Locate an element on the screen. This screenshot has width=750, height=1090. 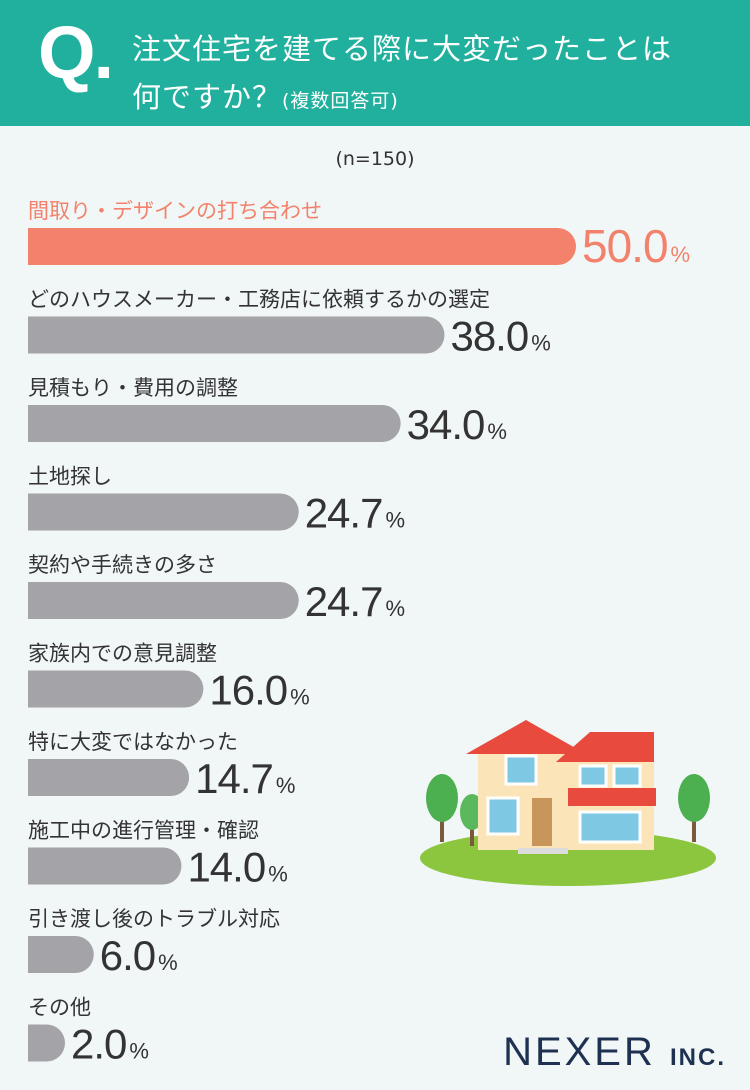
logo-suffix: INC. is located at coordinates (698, 1057).